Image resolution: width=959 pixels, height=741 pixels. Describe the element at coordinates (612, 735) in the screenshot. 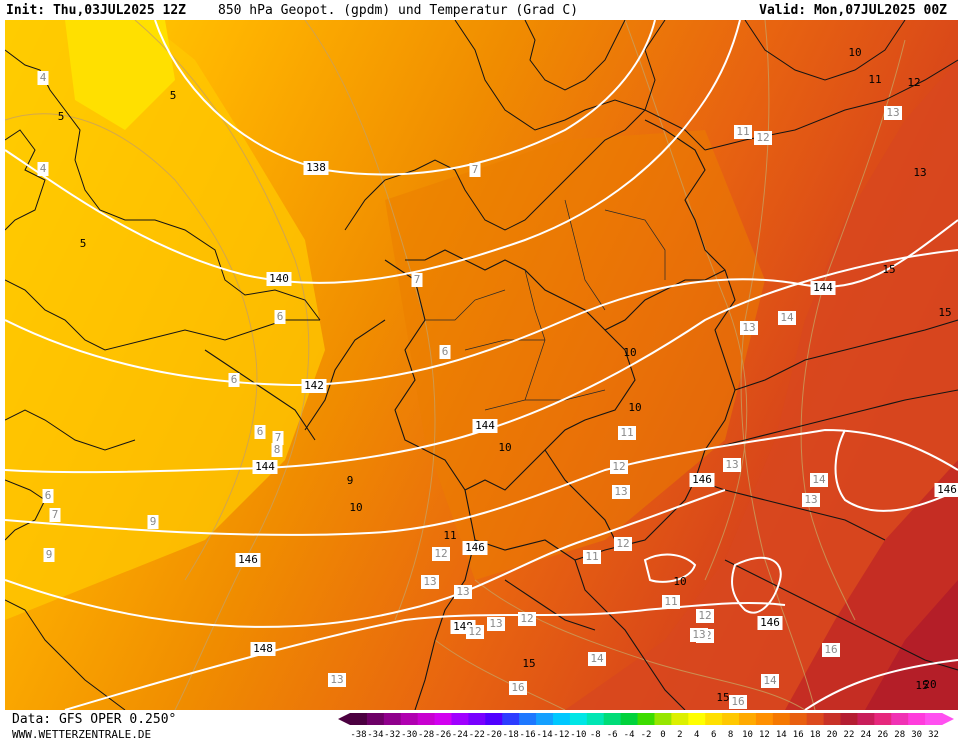

I see `legend-tick-label: -6` at that location.